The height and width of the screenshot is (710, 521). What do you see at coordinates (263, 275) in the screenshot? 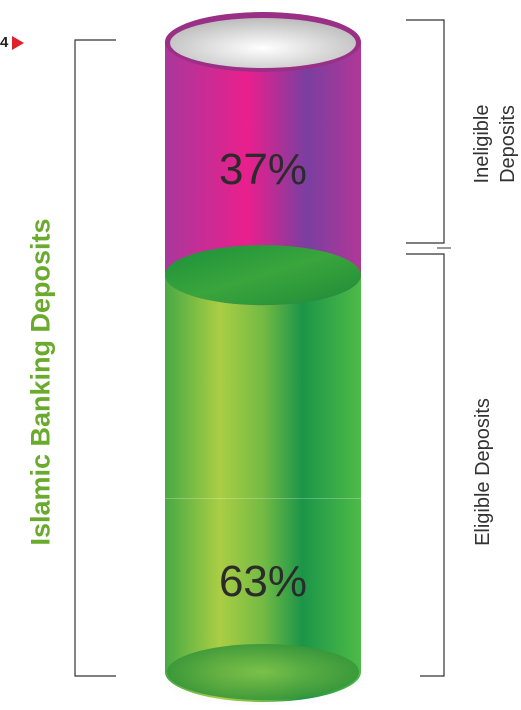
I see `segment-top-ellipse` at bounding box center [263, 275].